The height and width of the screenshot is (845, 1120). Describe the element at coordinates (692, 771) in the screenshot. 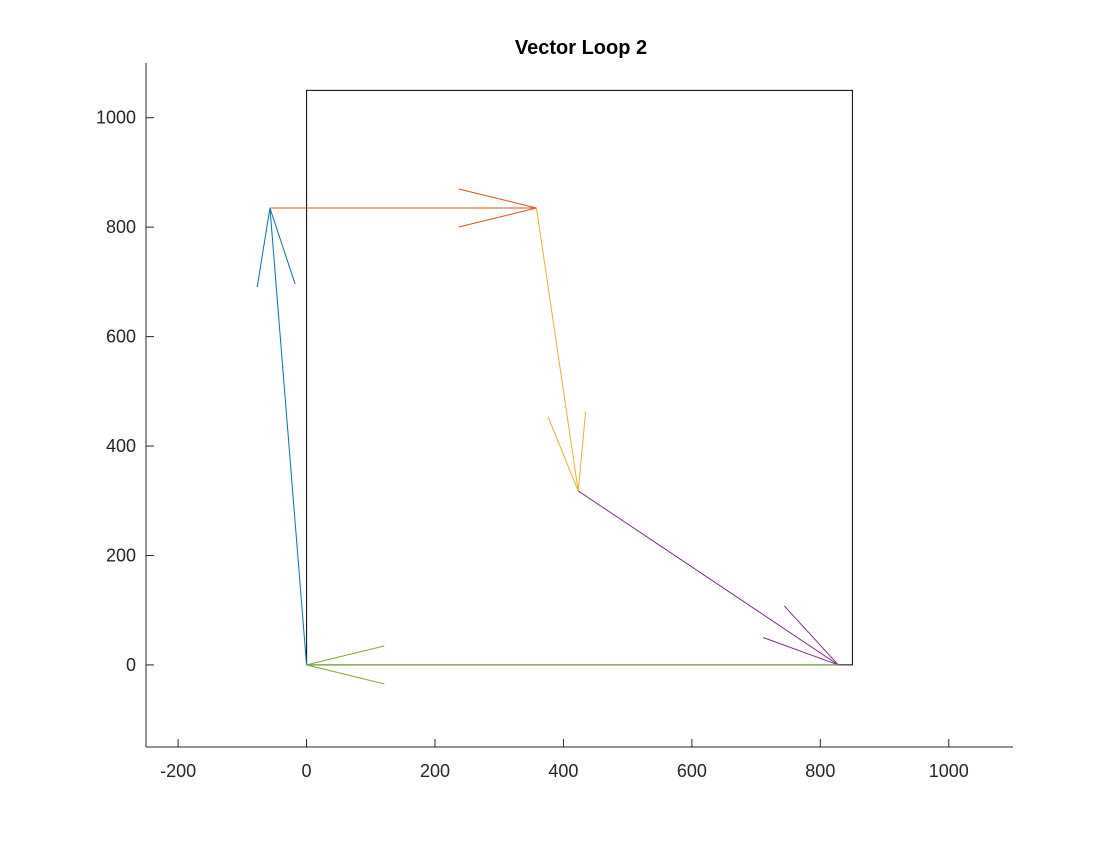

I see `x-tick-label: 600` at that location.